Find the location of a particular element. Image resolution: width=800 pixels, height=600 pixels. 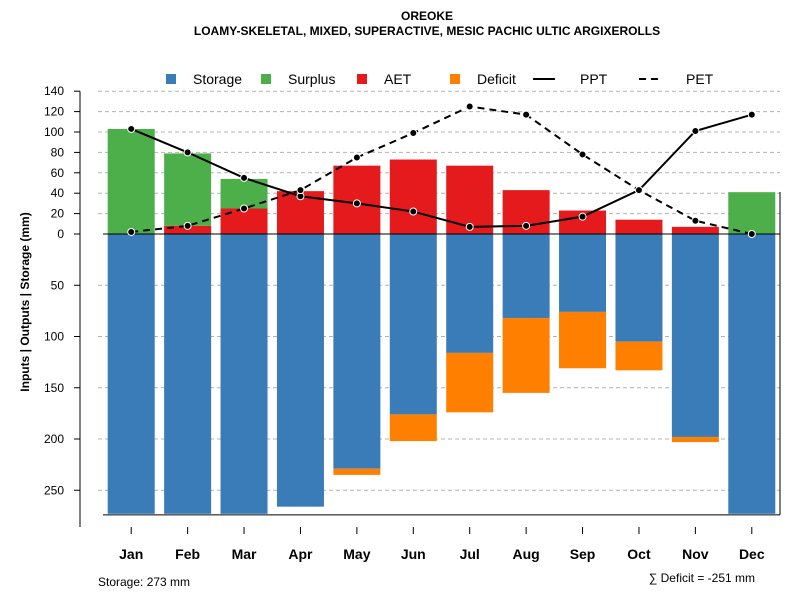

legend-label-deficit: Deficit is located at coordinates (496, 79).